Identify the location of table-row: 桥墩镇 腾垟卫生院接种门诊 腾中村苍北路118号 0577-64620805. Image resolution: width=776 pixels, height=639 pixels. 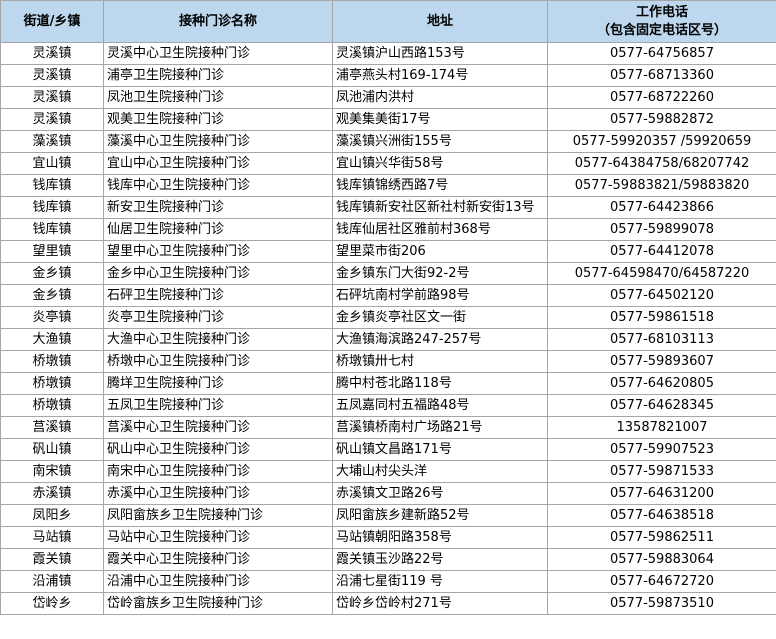
(388, 383).